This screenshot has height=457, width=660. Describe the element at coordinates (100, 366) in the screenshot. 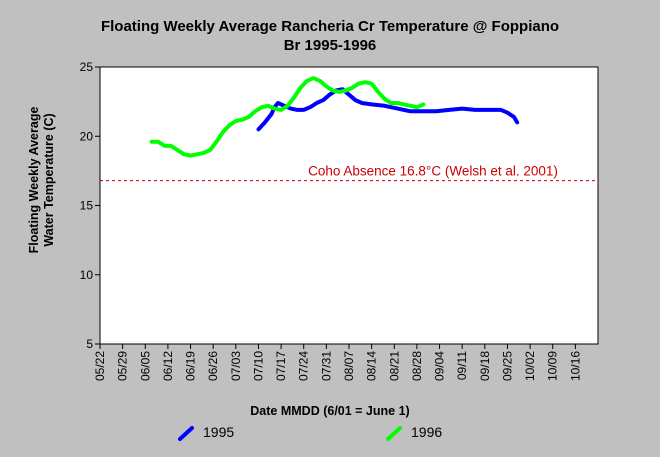

I see `x-tick-label: 05/22` at that location.